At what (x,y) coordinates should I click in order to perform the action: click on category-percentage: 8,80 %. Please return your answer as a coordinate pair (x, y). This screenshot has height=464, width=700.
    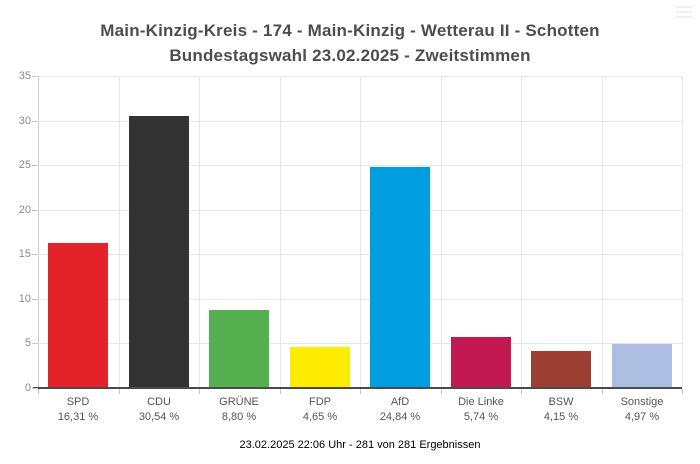
    Looking at the image, I should click on (239, 417).